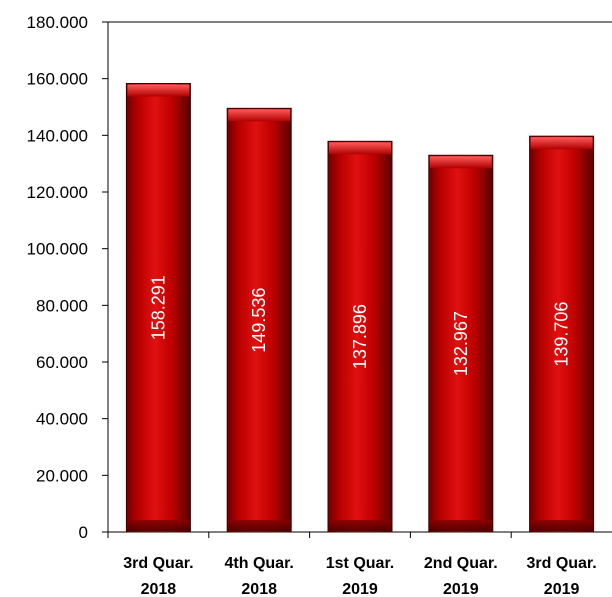  What do you see at coordinates (57, 135) in the screenshot?
I see `y-tick-label: 140.000` at bounding box center [57, 135].